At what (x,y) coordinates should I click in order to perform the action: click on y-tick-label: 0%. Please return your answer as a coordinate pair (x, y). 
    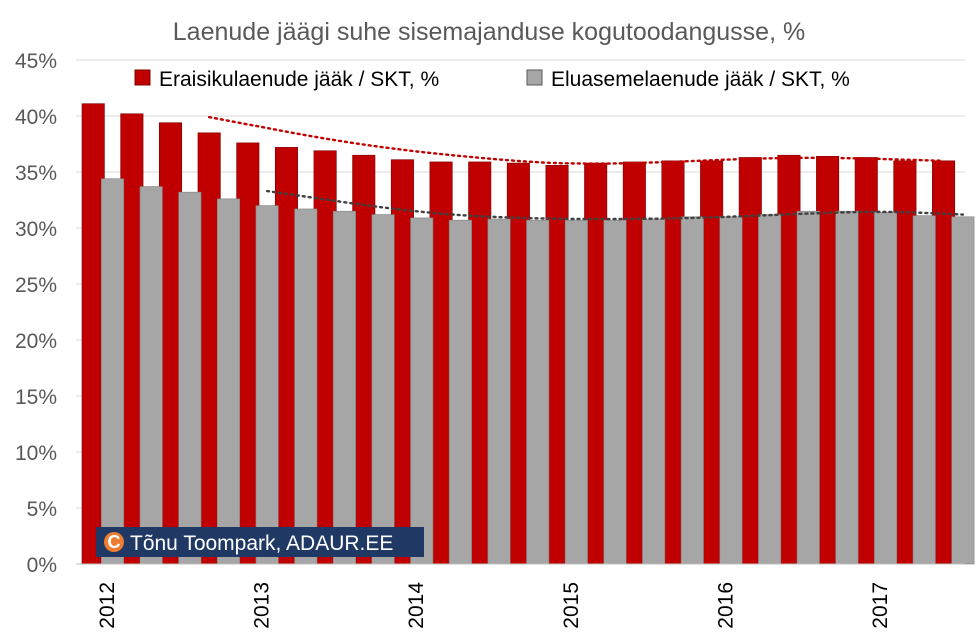
    Looking at the image, I should click on (42, 565).